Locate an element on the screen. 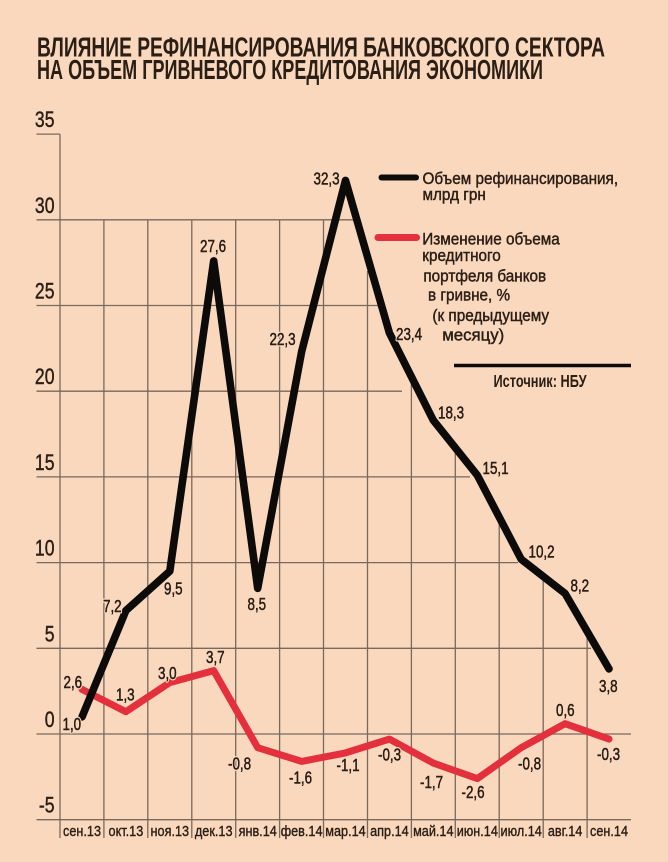 The width and height of the screenshot is (668, 862). svg-text: Объем рефинансирования, is located at coordinates (521, 178).